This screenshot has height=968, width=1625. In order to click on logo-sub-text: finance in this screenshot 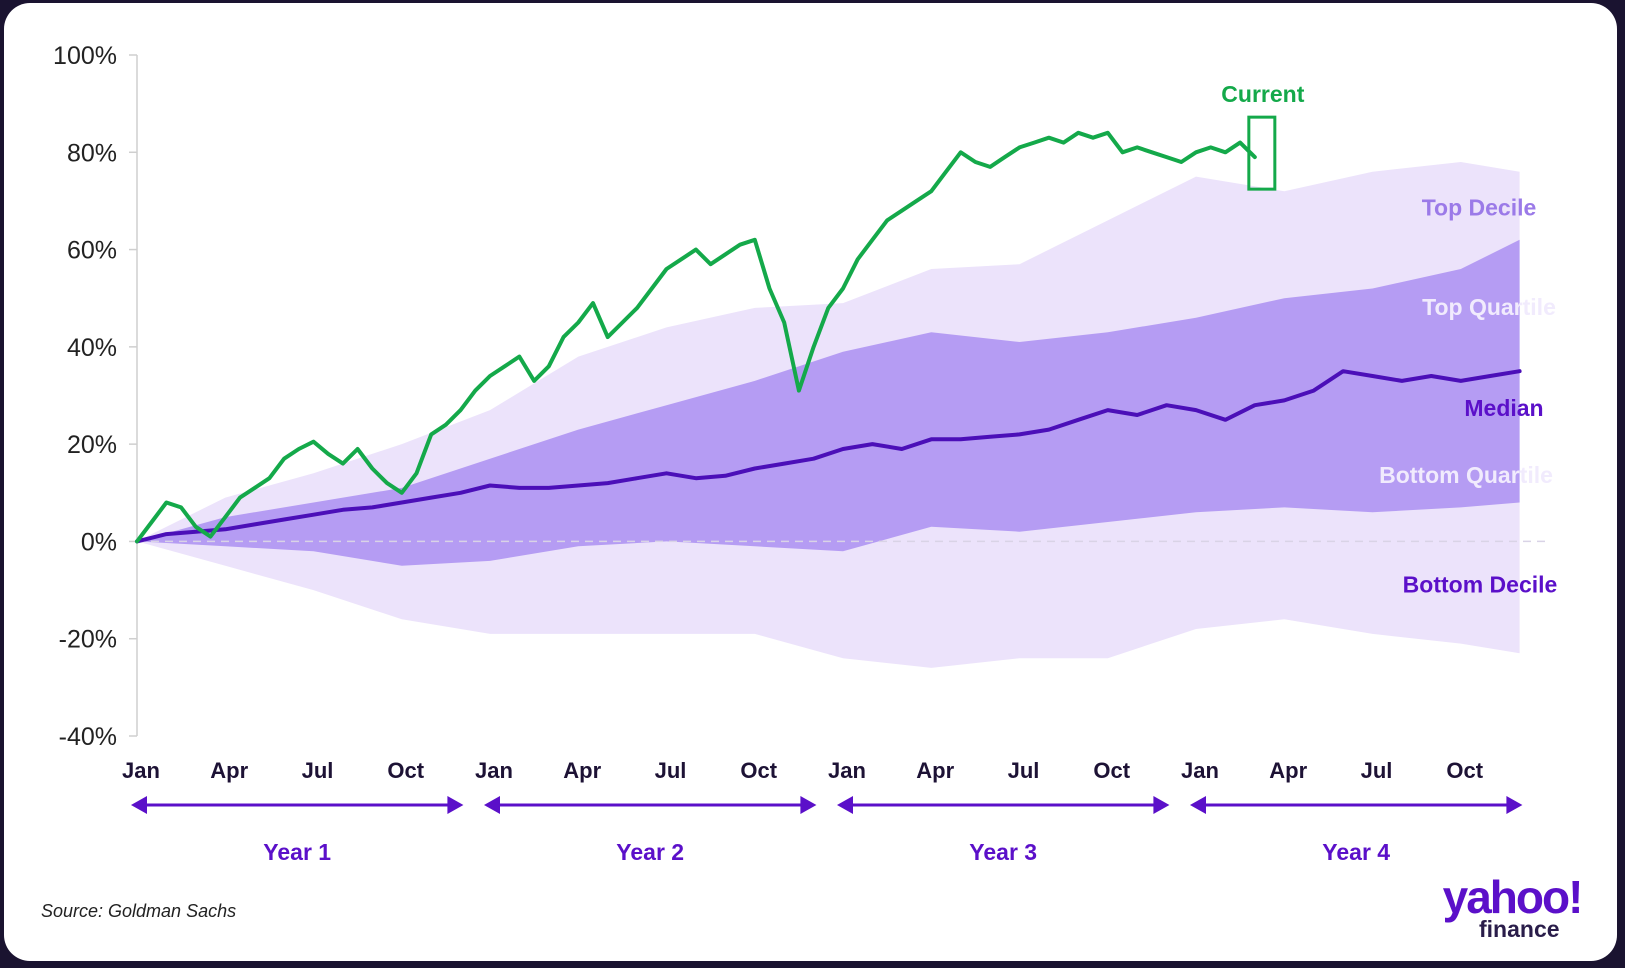, I will do `click(1519, 929)`.